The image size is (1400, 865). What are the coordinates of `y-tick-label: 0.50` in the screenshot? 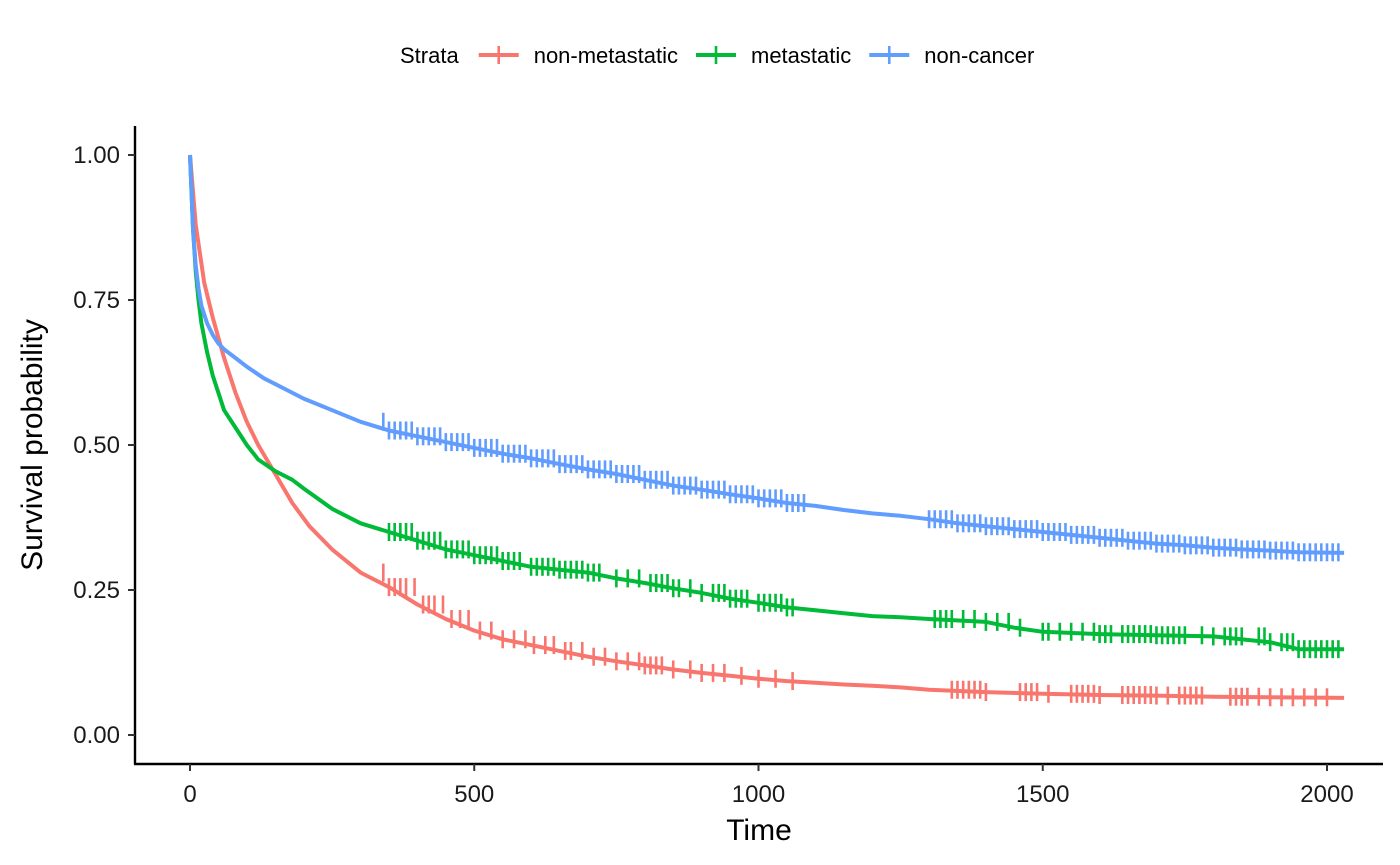 It's located at (96, 445).